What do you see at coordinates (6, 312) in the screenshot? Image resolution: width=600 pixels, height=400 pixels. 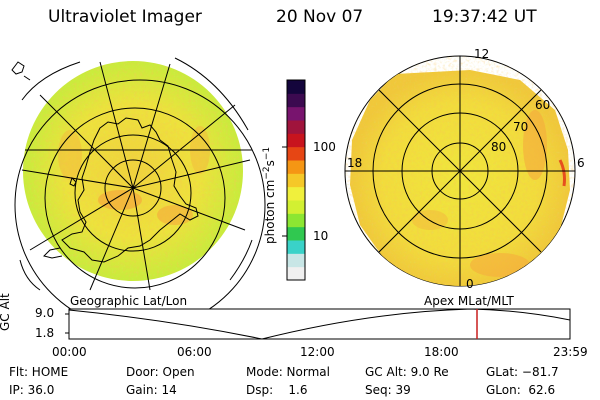 I see `altitude-ylabel: GC Alt` at bounding box center [6, 312].